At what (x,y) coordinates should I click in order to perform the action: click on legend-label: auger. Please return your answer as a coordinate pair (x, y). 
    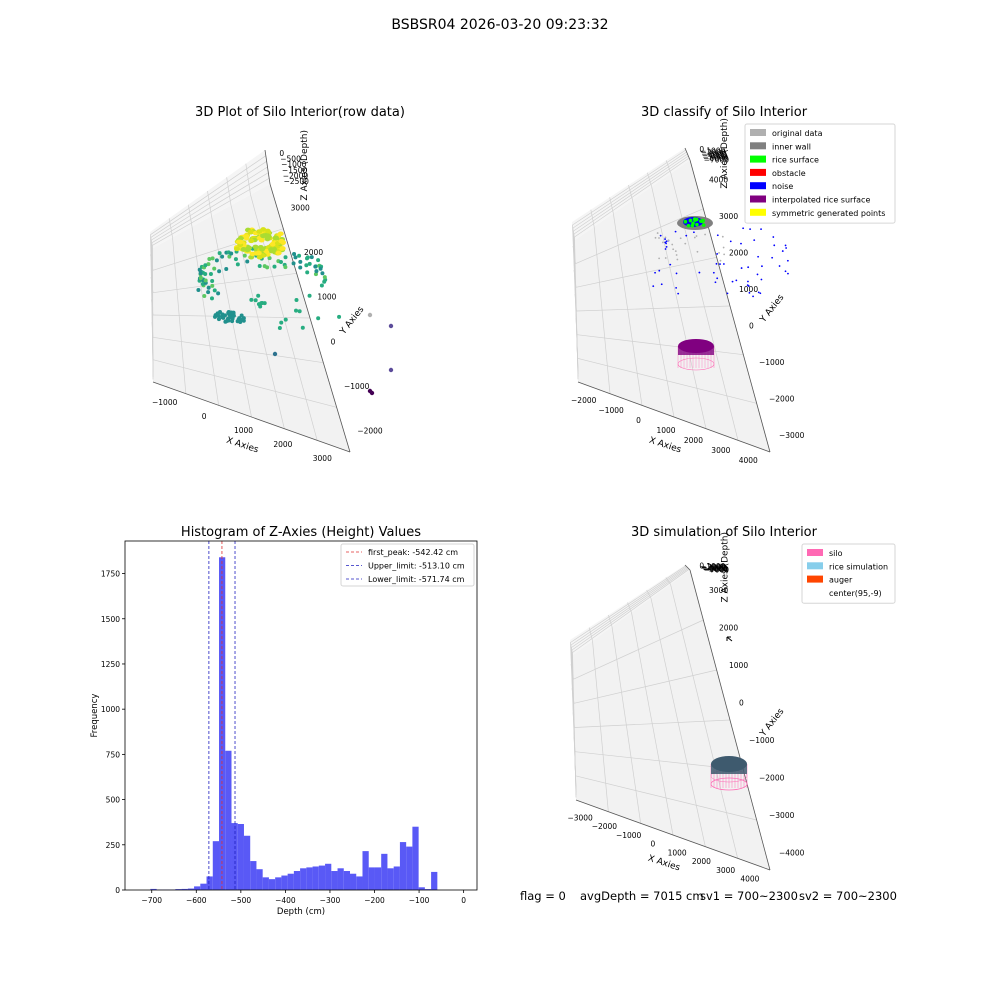
    Looking at the image, I should click on (841, 580).